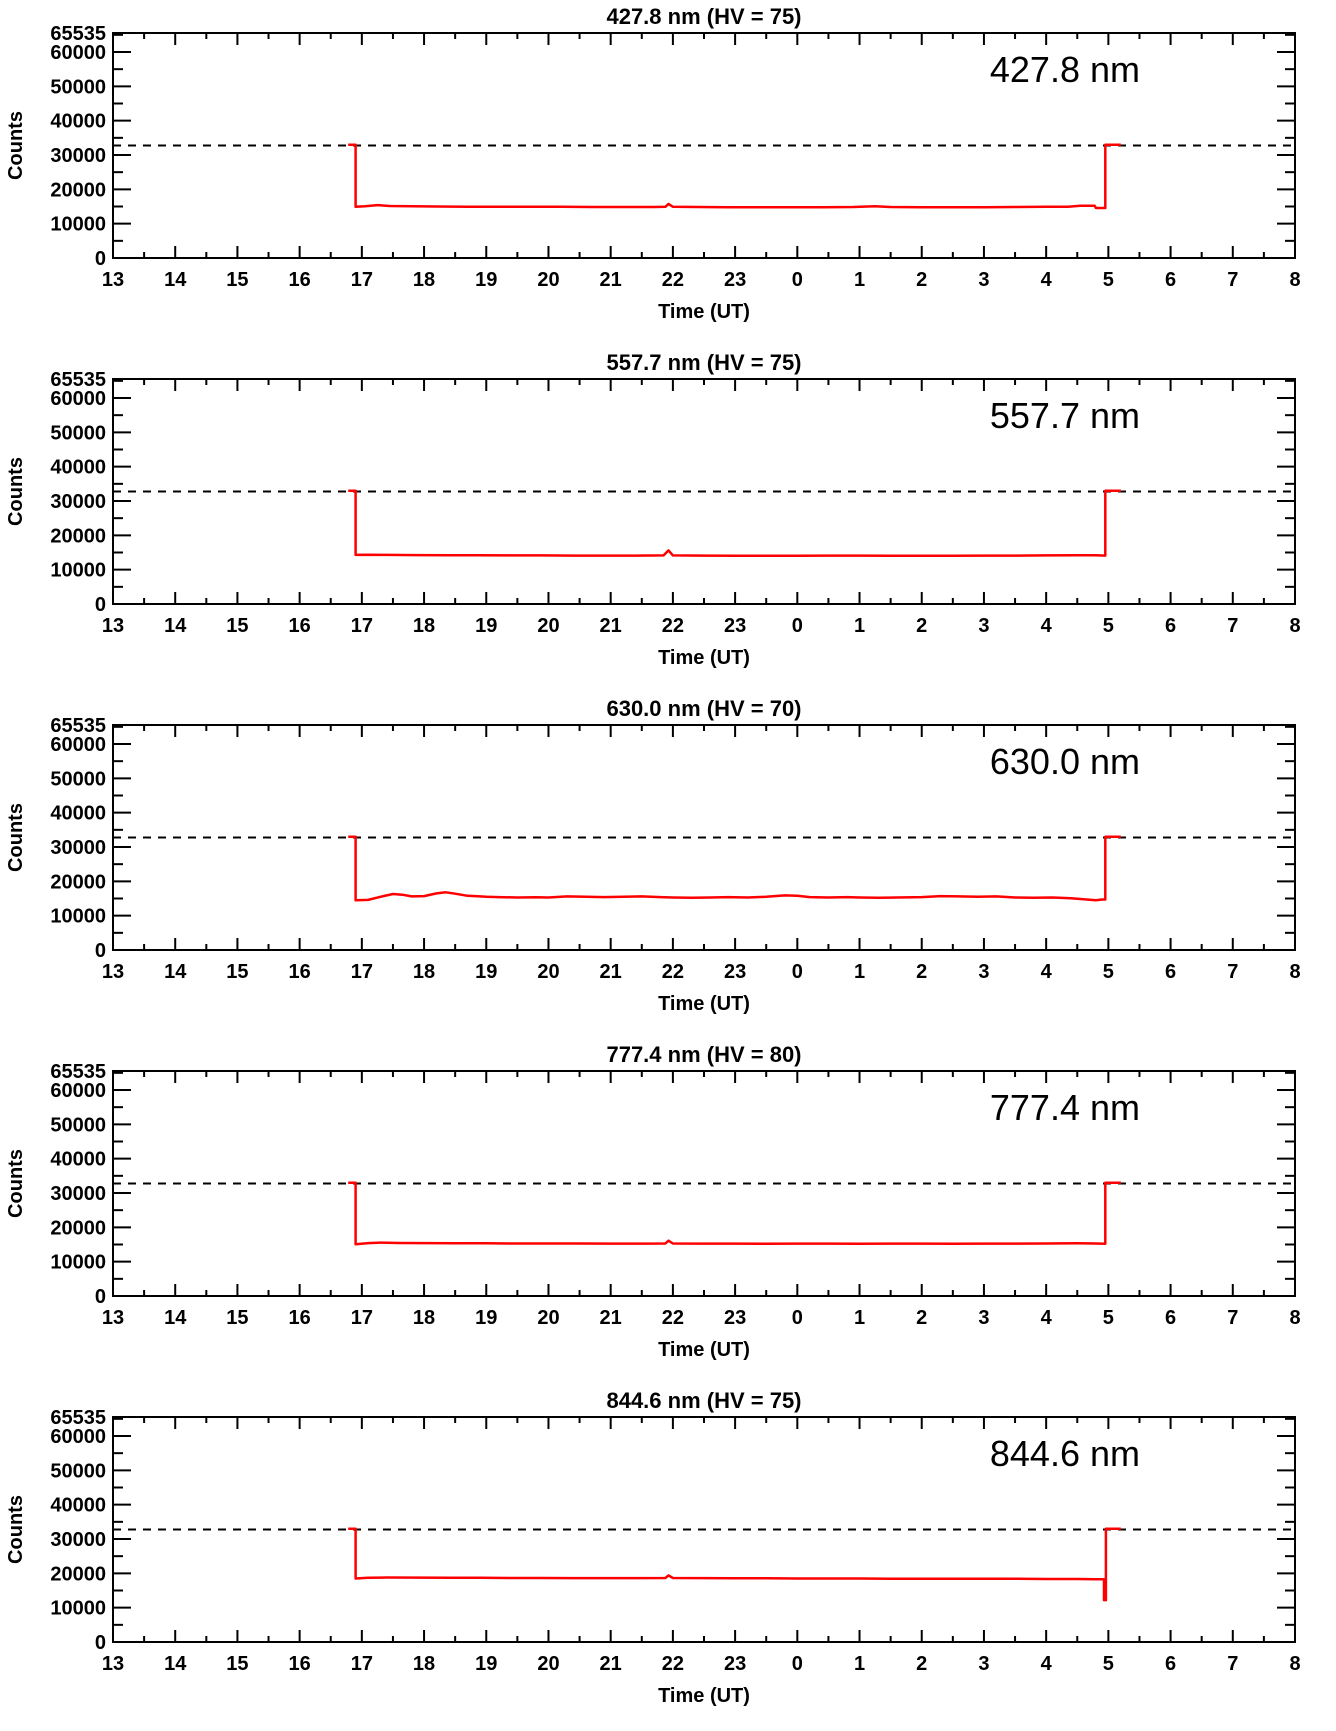 The width and height of the screenshot is (1336, 1731). What do you see at coordinates (1065, 1107) in the screenshot?
I see `inplot-wavelength-label: 777.4 nm` at bounding box center [1065, 1107].